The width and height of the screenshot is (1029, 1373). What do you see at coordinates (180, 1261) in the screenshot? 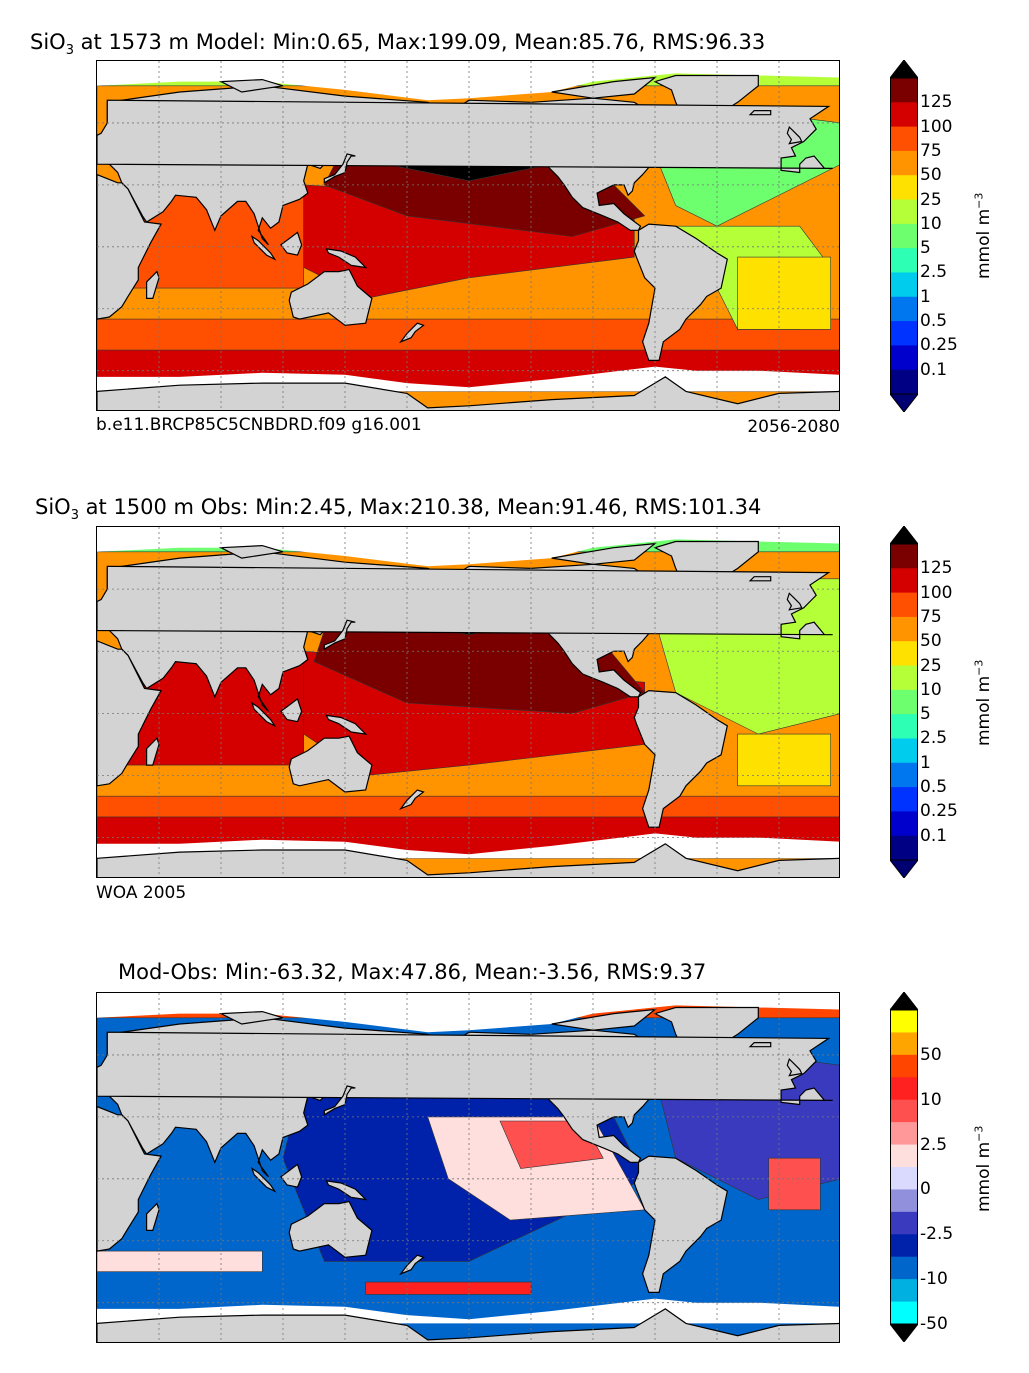
I see `indian-pos-streak` at bounding box center [180, 1261].